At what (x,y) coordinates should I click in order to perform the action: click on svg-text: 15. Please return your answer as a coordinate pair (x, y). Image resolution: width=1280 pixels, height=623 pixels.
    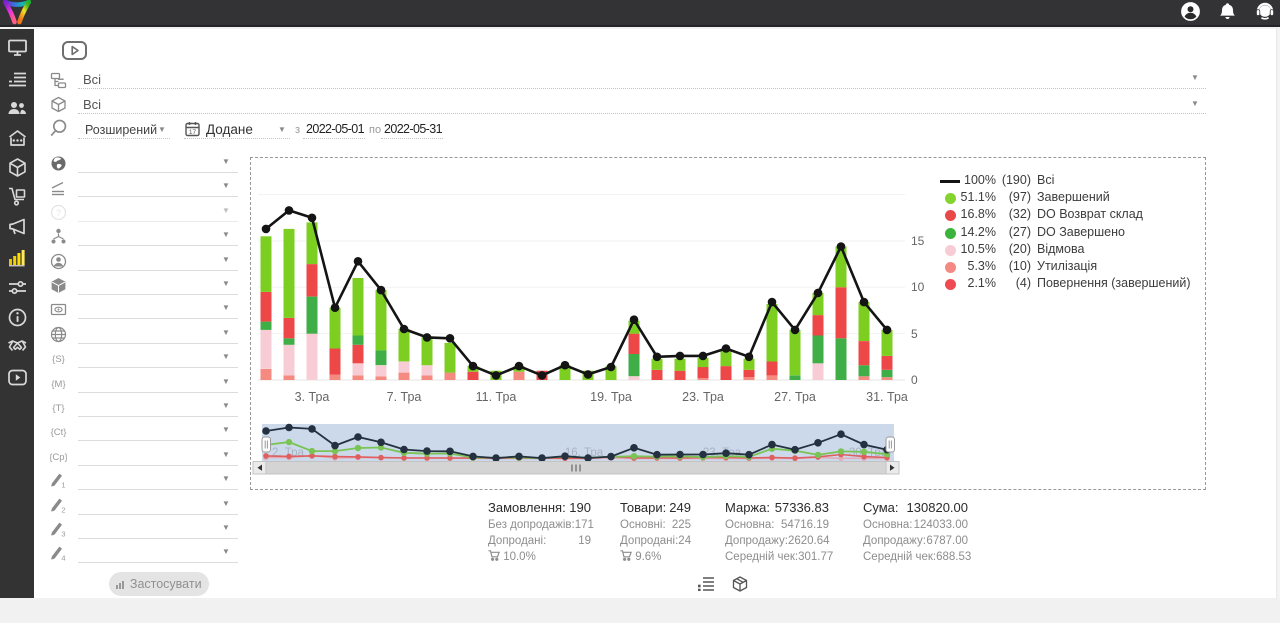
    Looking at the image, I should click on (918, 241).